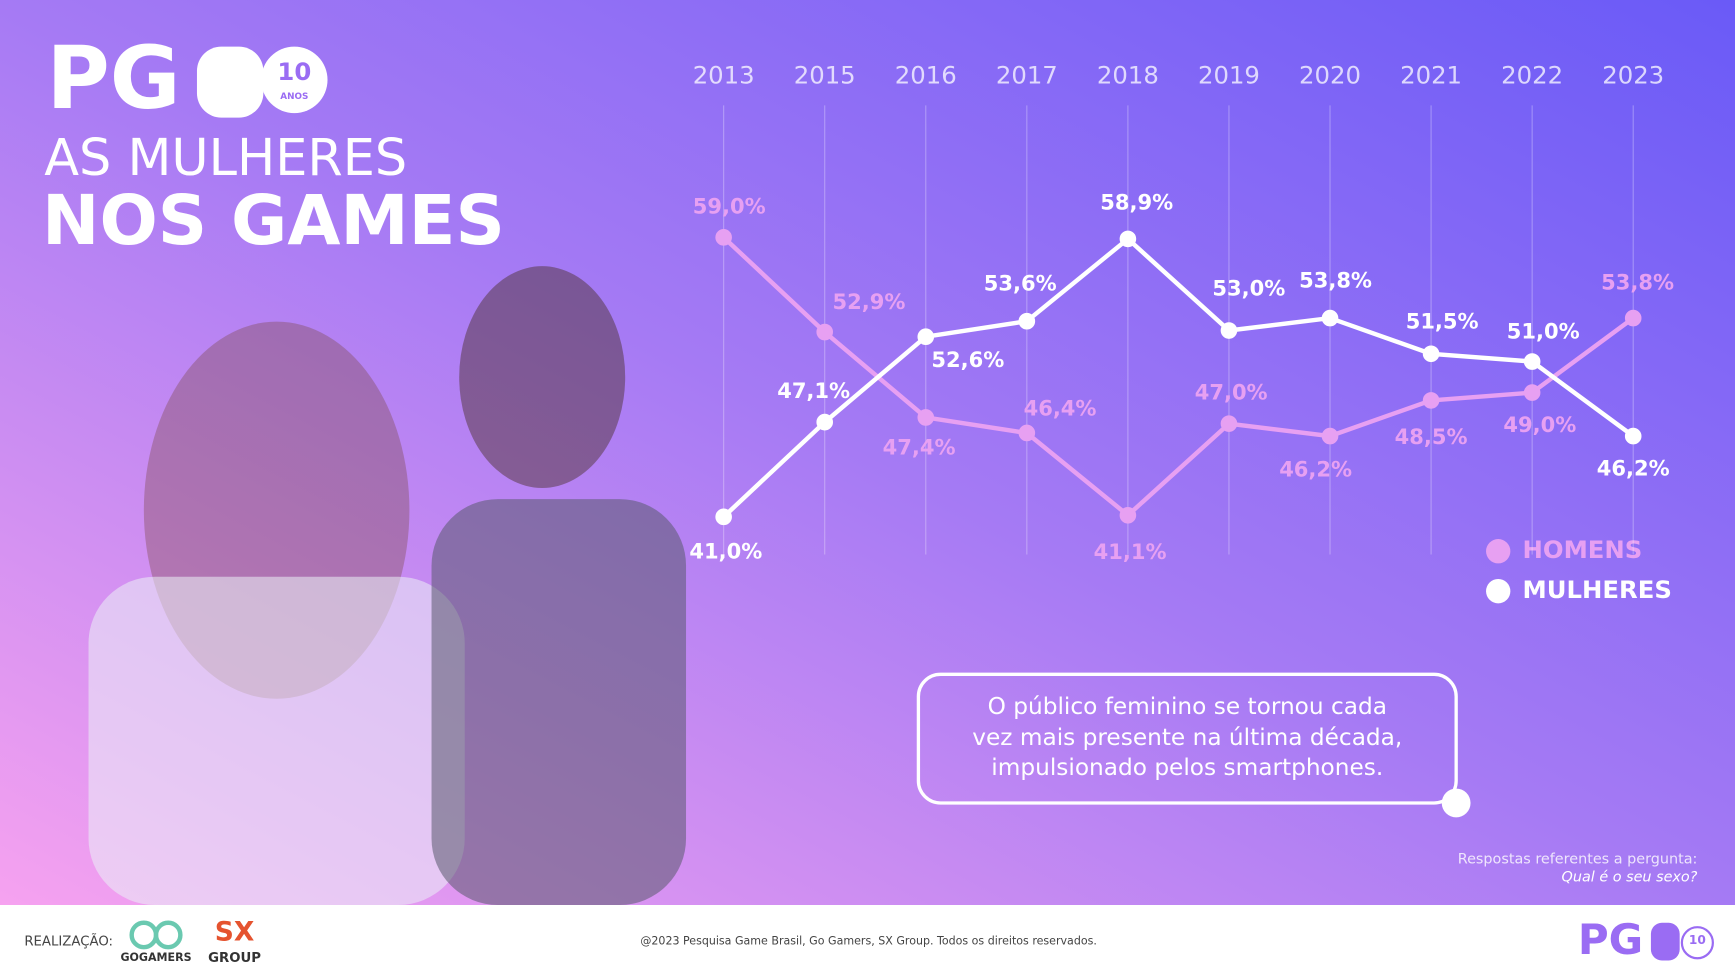 Image resolution: width=1735 pixels, height=976 pixels. What do you see at coordinates (225, 158) in the screenshot?
I see `title-line1: AS MULHERES` at bounding box center [225, 158].